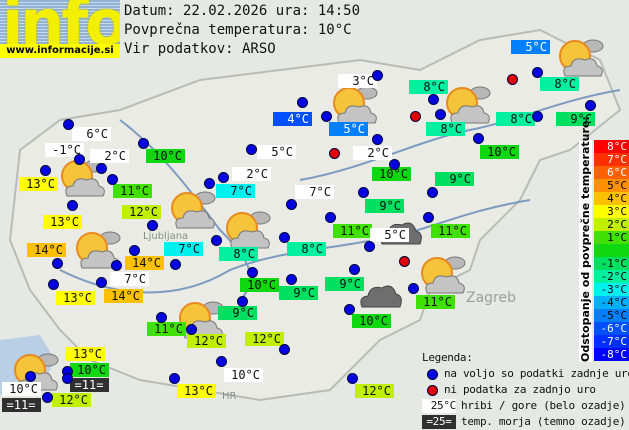  I want to click on scale-step: -8°C, so click(611, 354).